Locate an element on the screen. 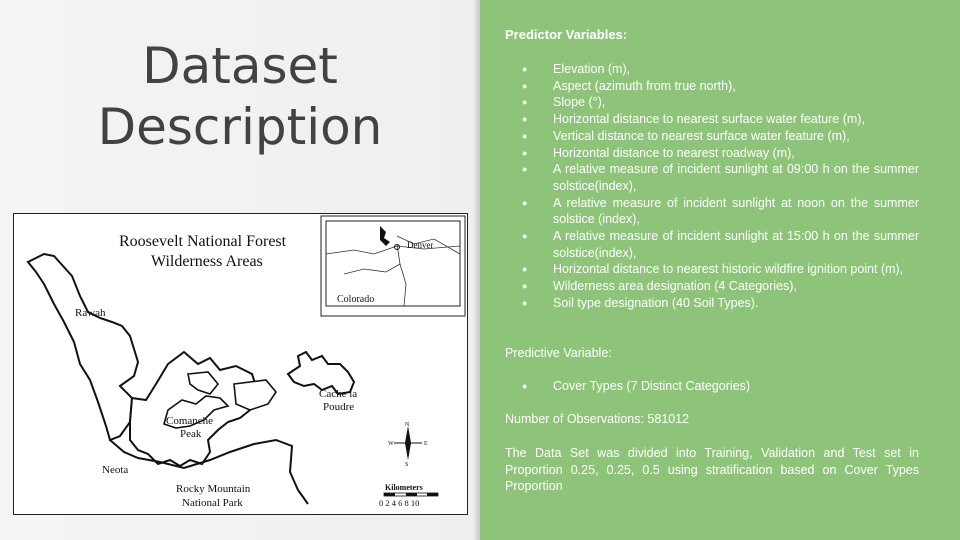  observations-count: Number of Observations: 581012 is located at coordinates (597, 419).